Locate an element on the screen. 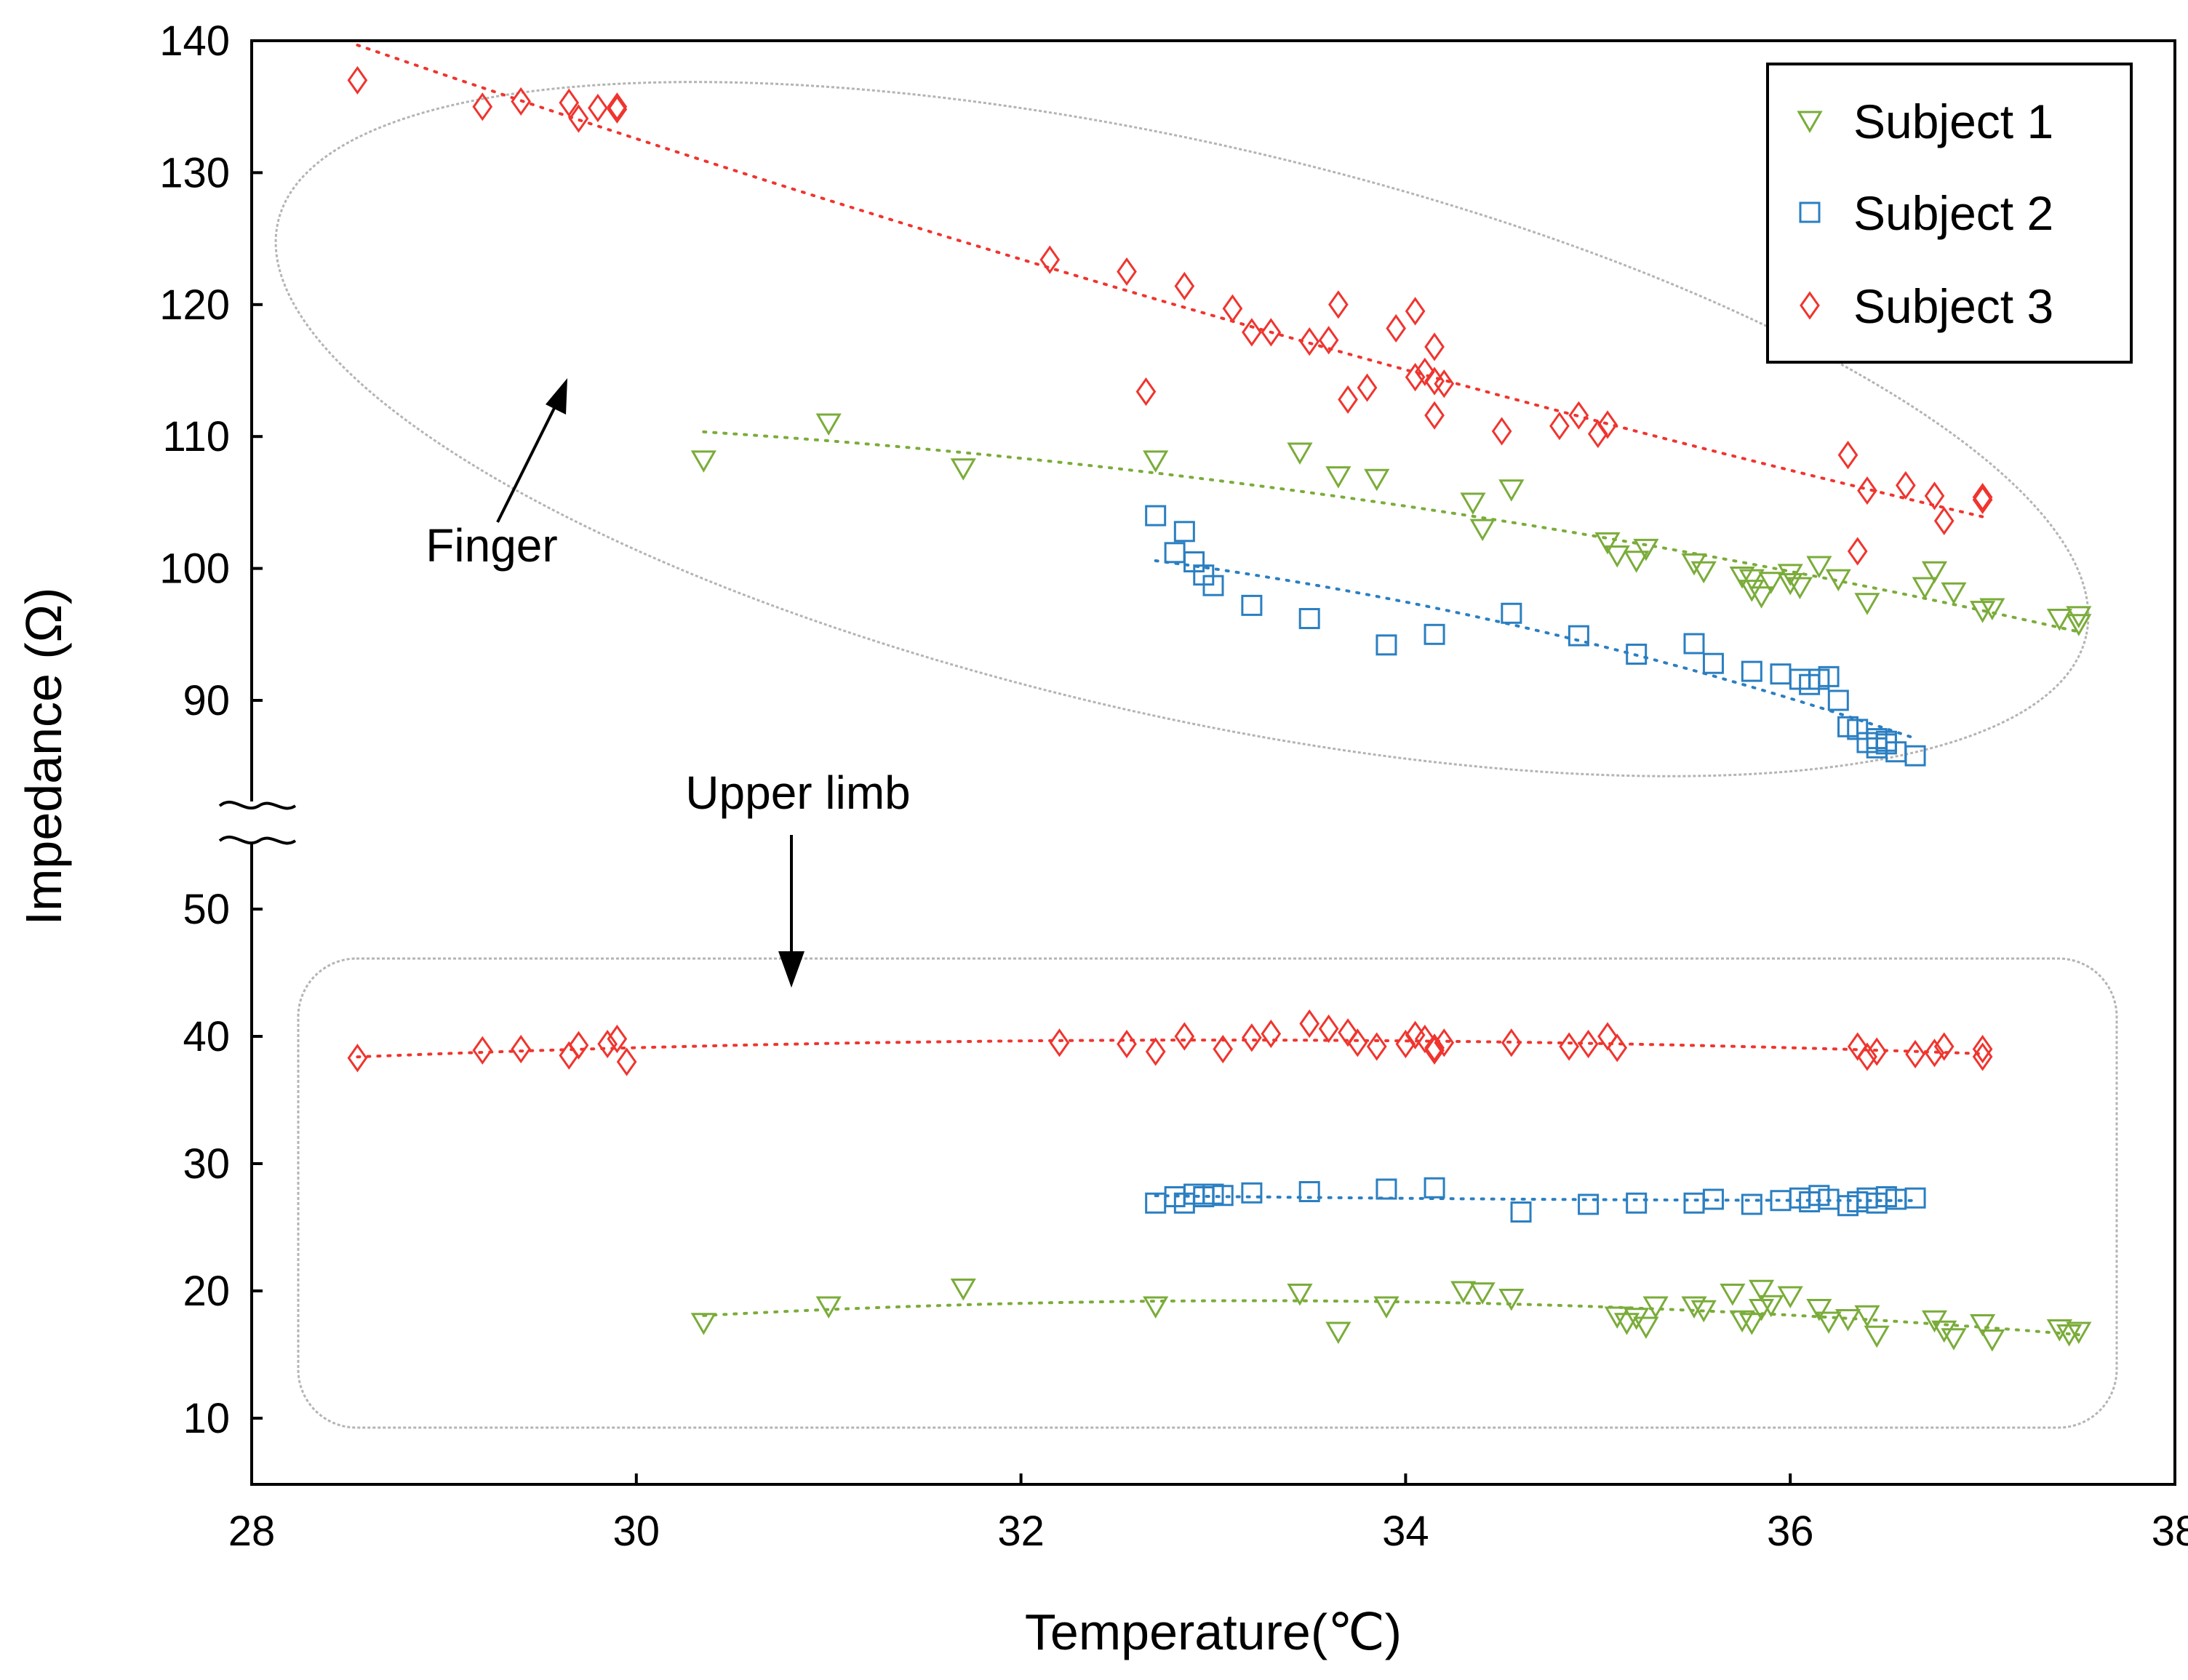 The width and height of the screenshot is (2188, 1680). upper-limb-label: Upper limb is located at coordinates (797, 793).